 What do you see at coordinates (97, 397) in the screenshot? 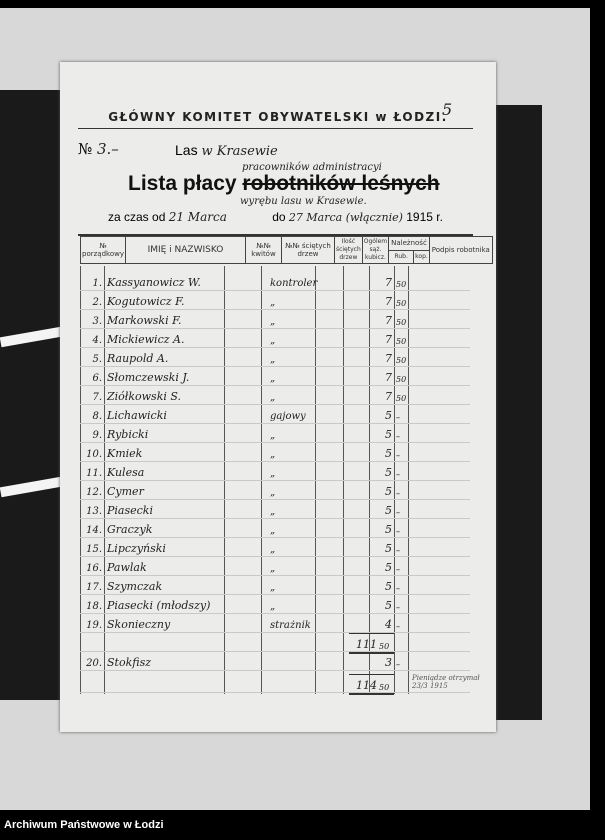
I see `row-number: 7.` at bounding box center [97, 397].